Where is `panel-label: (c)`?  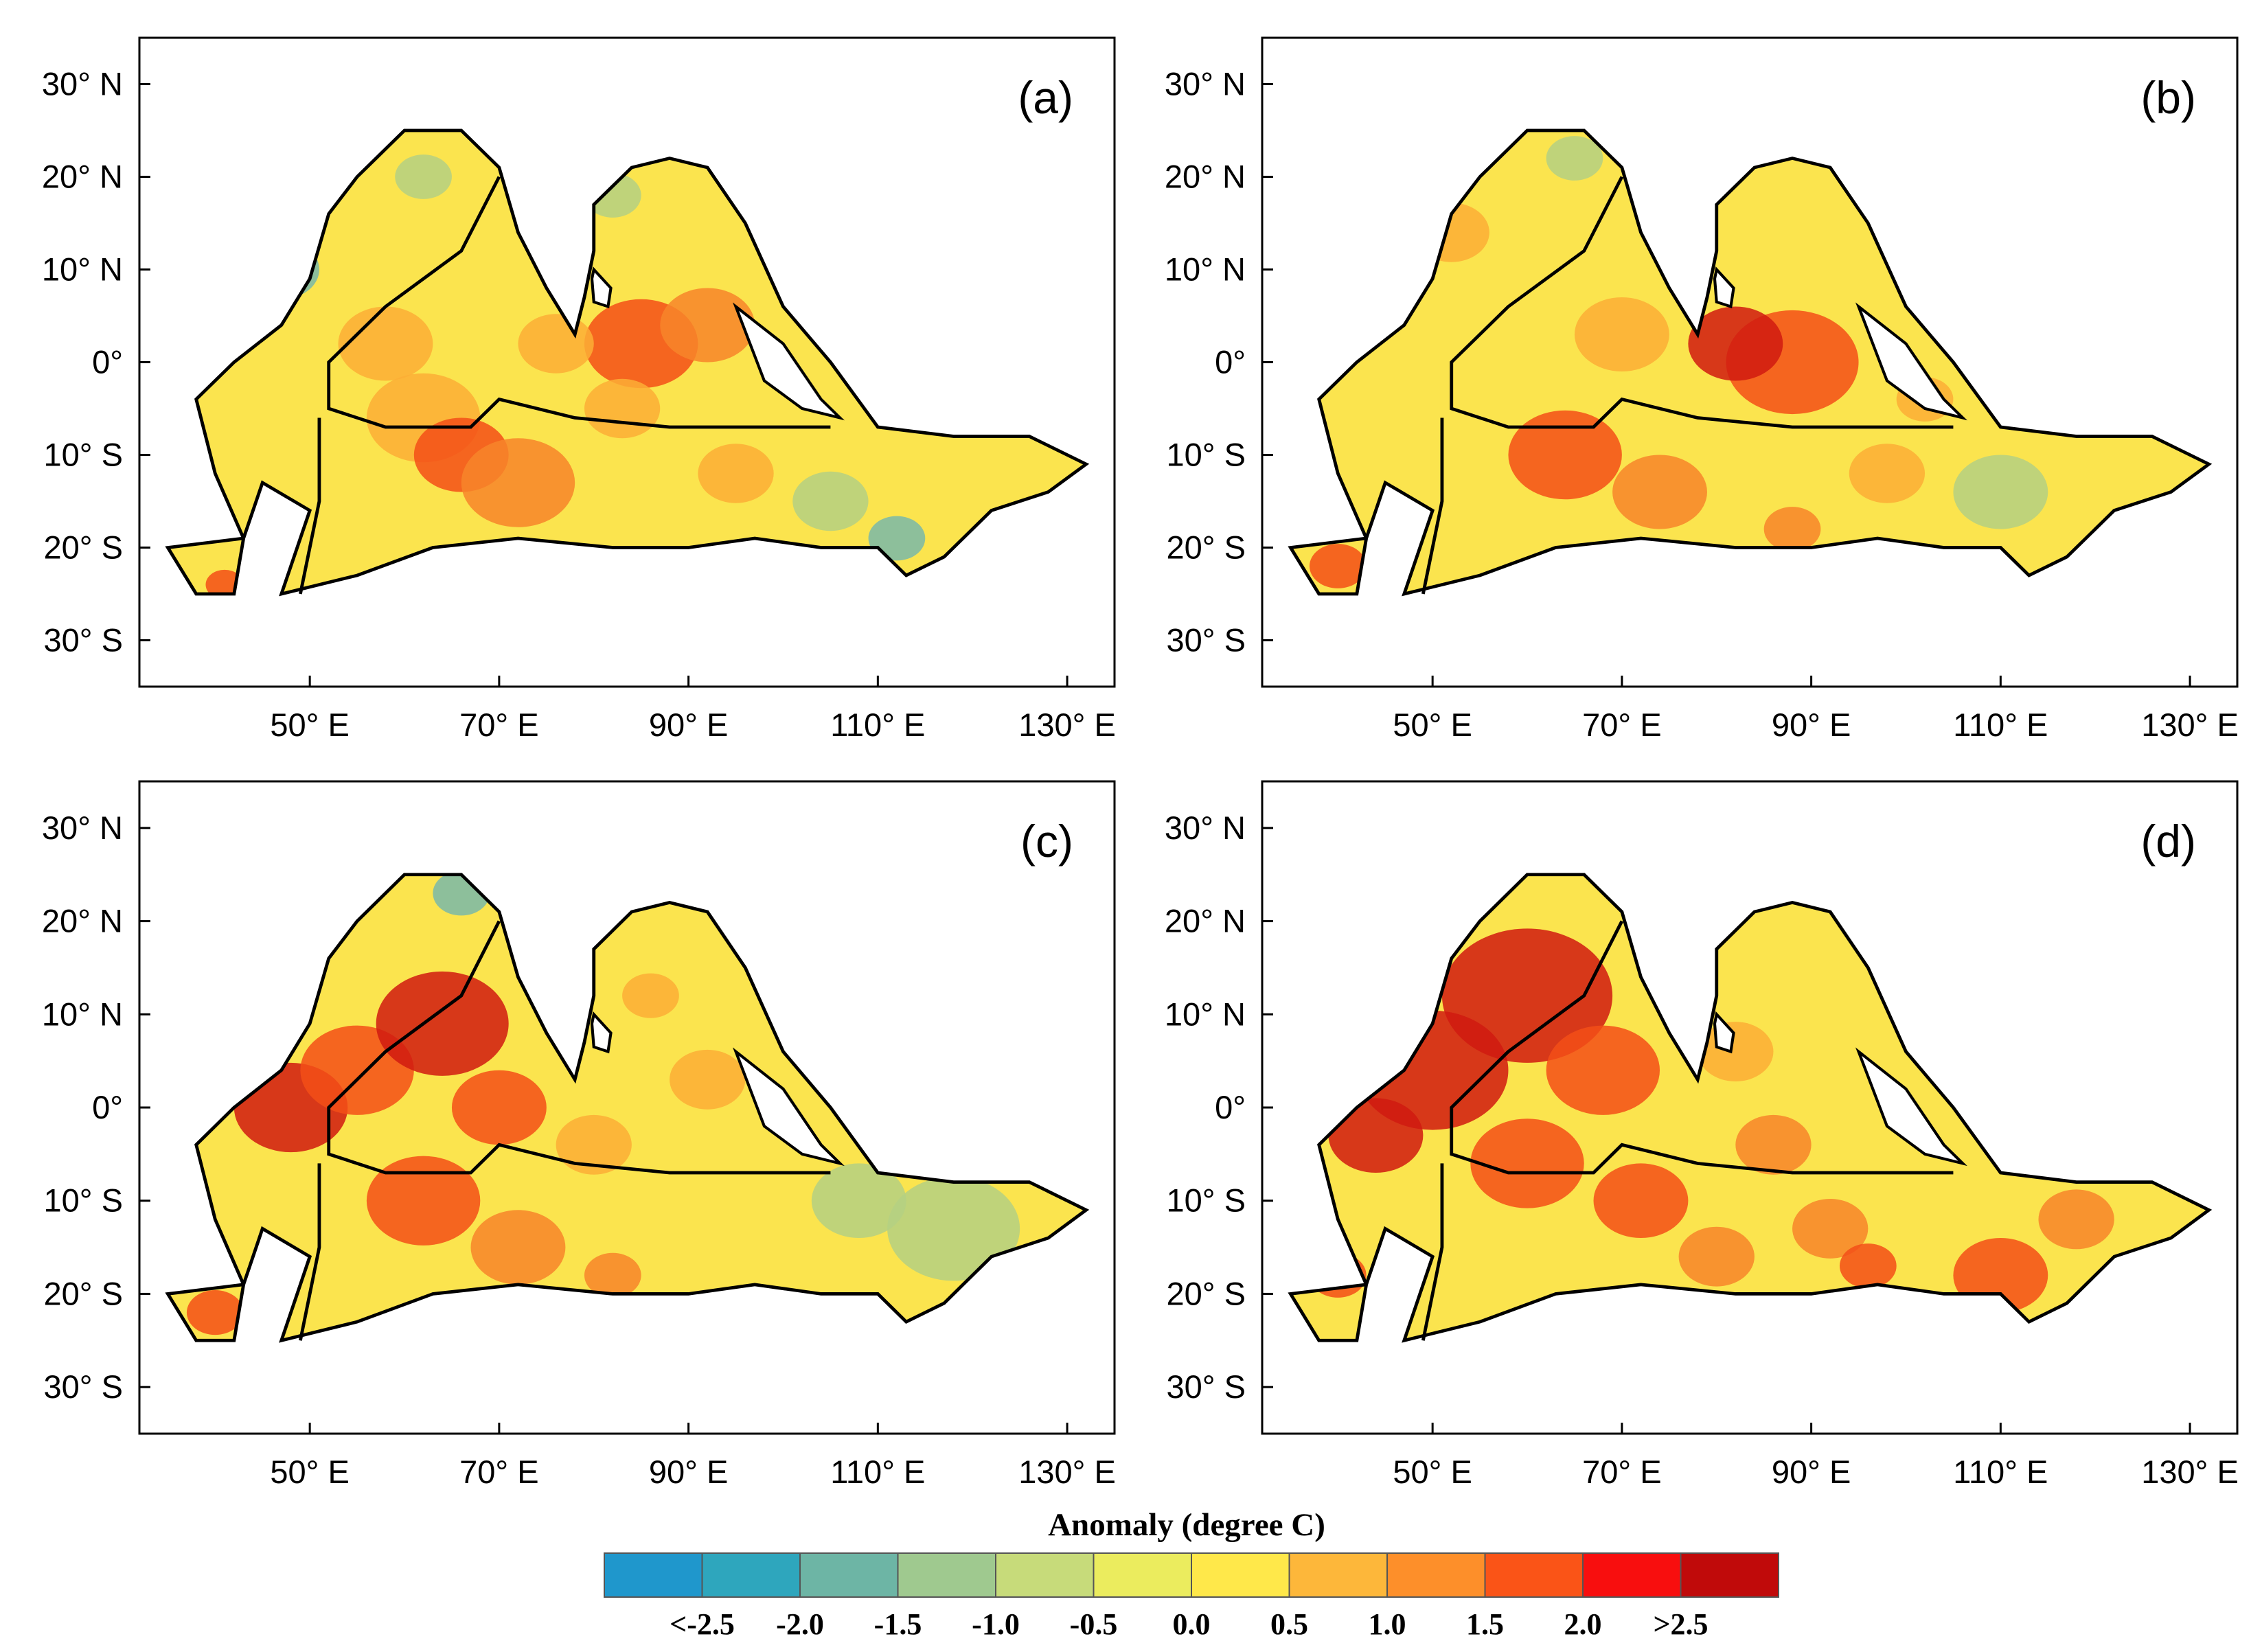 panel-label: (c) is located at coordinates (1046, 841).